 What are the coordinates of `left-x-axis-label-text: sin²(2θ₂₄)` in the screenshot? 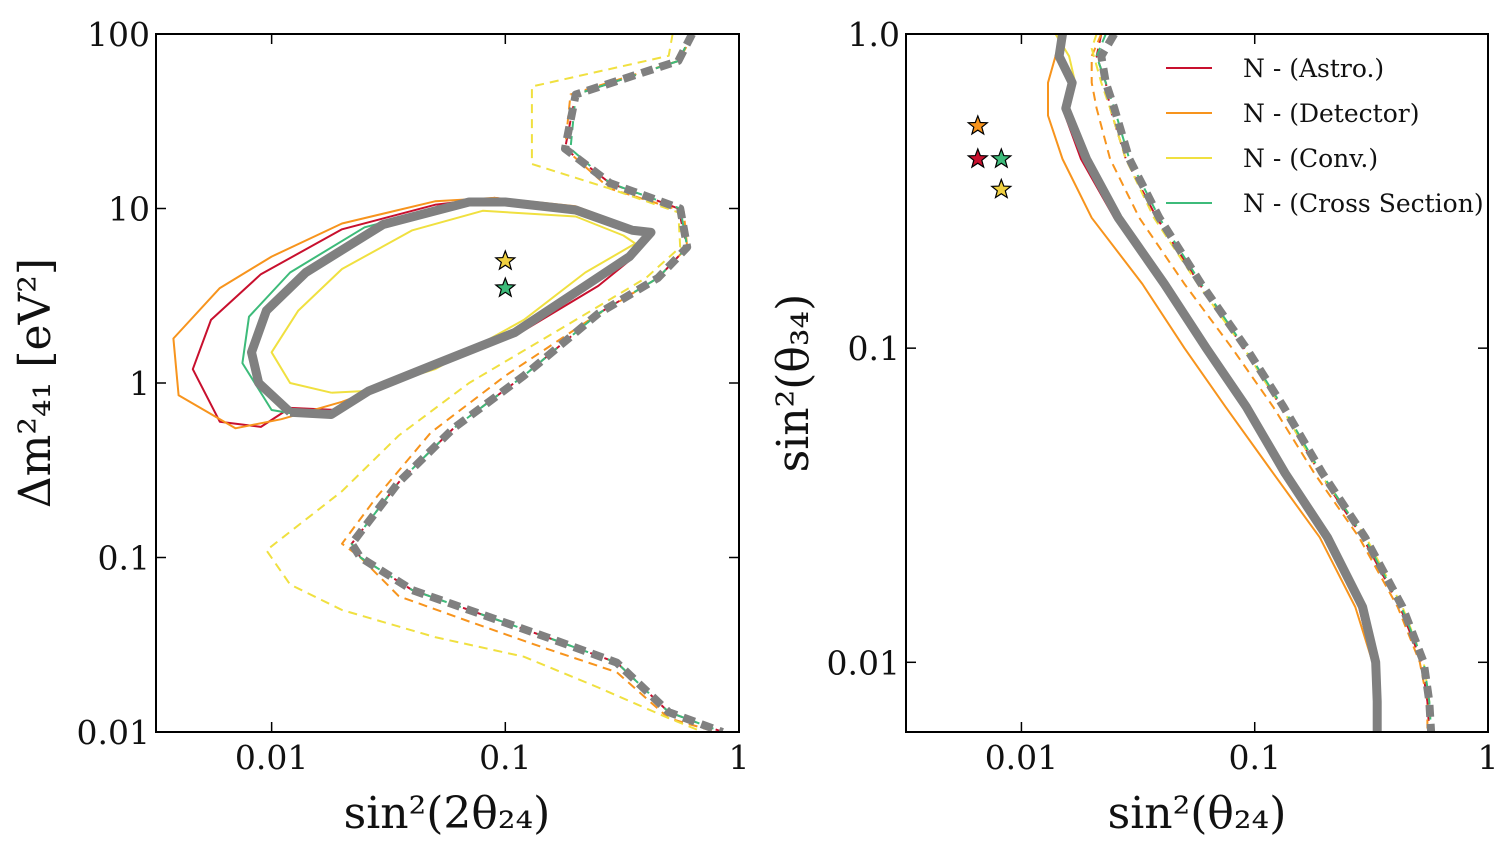 It's located at (447, 813).